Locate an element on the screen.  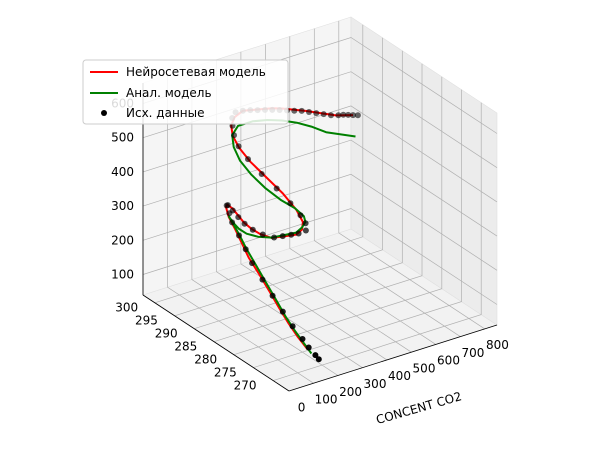
y-tick-label: 285 is located at coordinates (185, 346).